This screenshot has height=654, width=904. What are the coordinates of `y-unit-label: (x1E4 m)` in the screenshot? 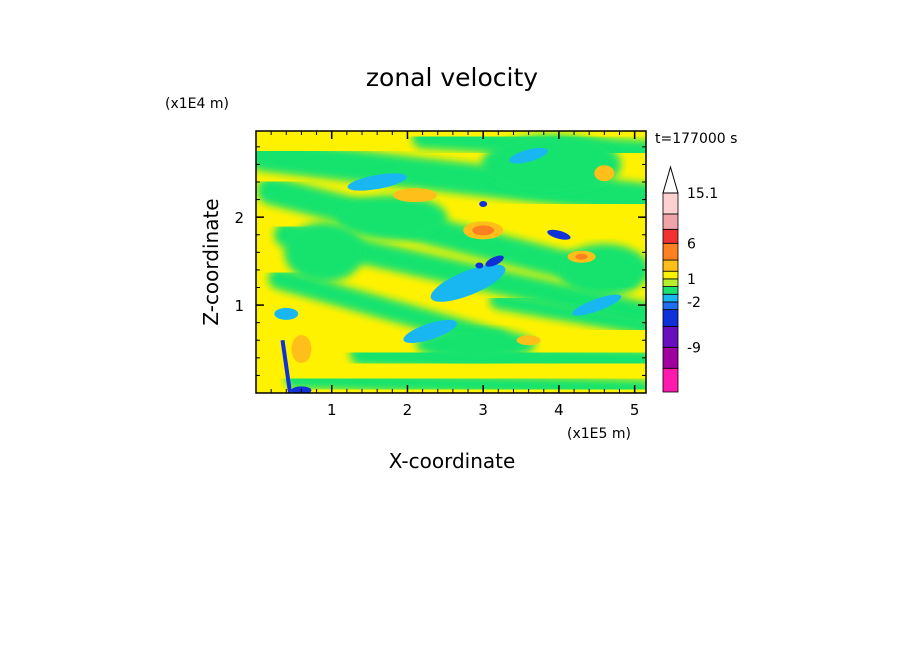 It's located at (197, 104).